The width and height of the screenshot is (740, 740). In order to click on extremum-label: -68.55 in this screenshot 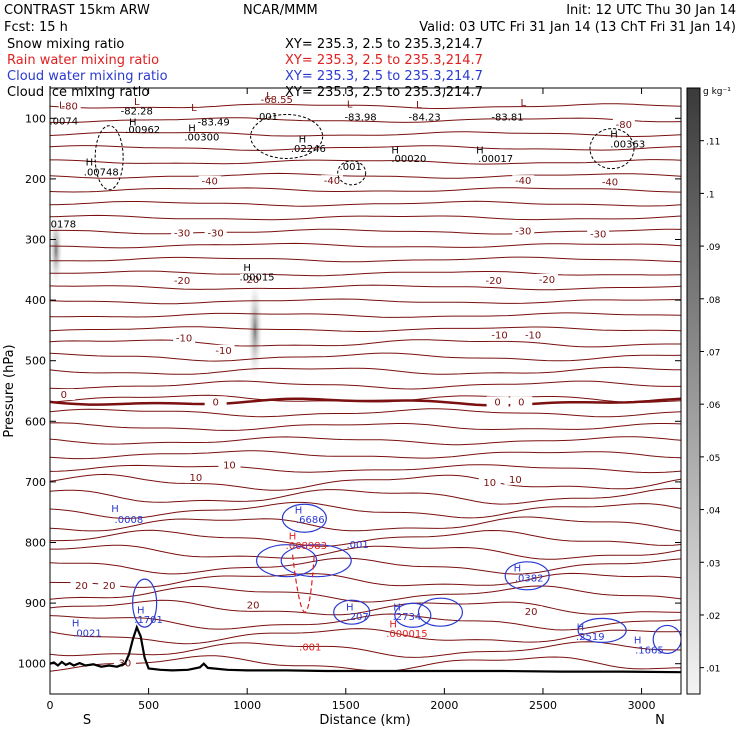, I will do `click(277, 100)`.